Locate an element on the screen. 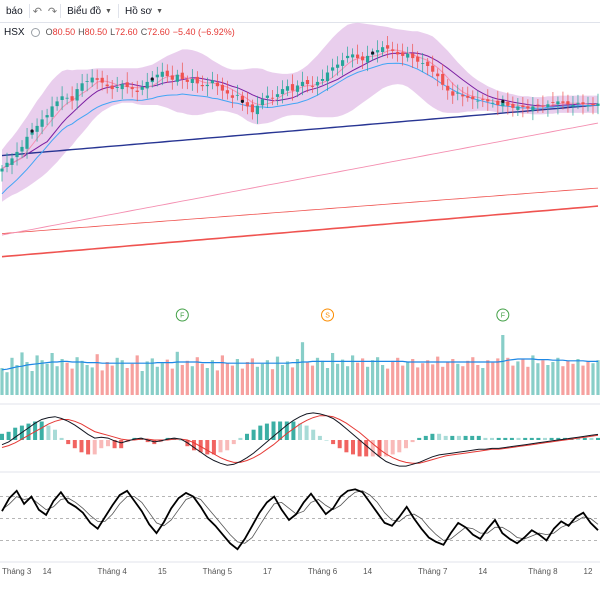  stochastic-pane is located at coordinates (300, 519).